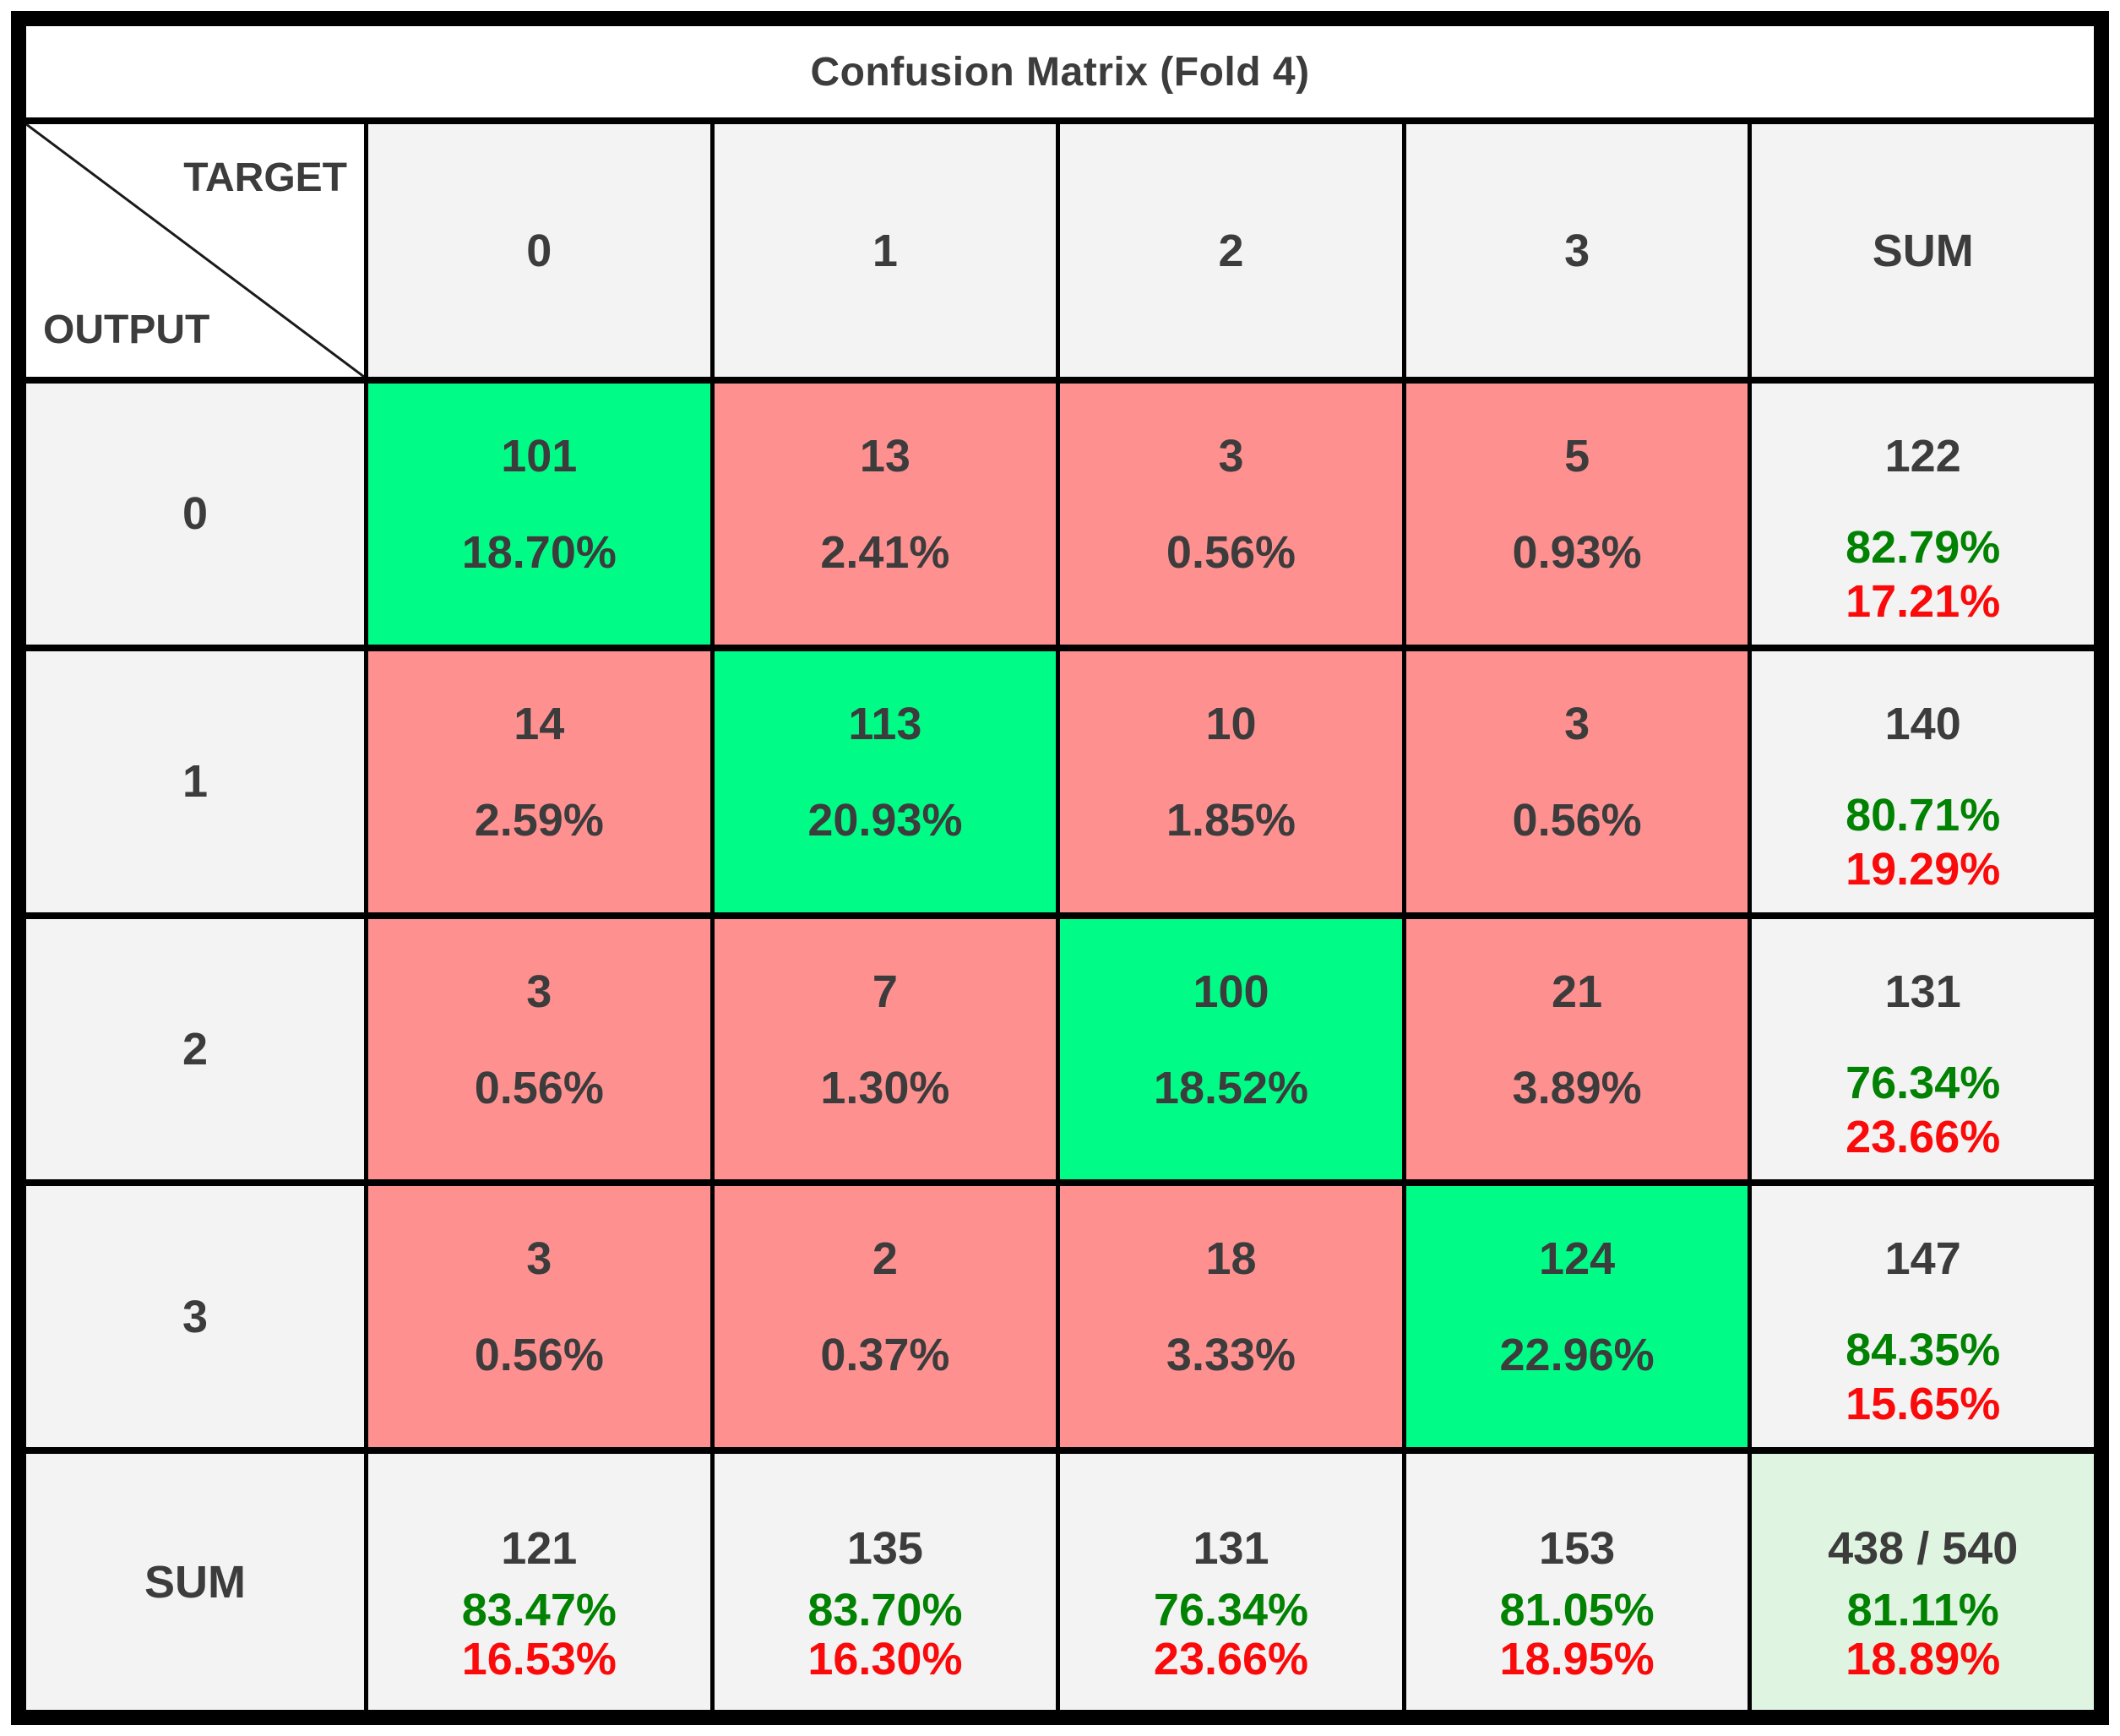 Image resolution: width=2120 pixels, height=1736 pixels. Describe the element at coordinates (885, 1259) in the screenshot. I see `cell-count: 2` at that location.